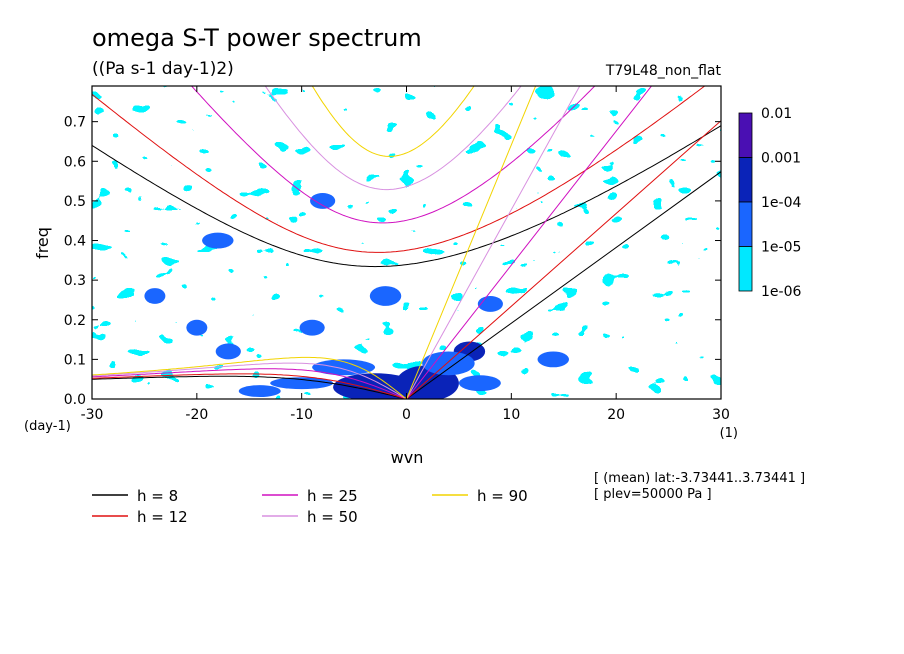 The image size is (904, 654). What do you see at coordinates (616, 415) in the screenshot?
I see `x-tick-label: 20` at bounding box center [616, 415].